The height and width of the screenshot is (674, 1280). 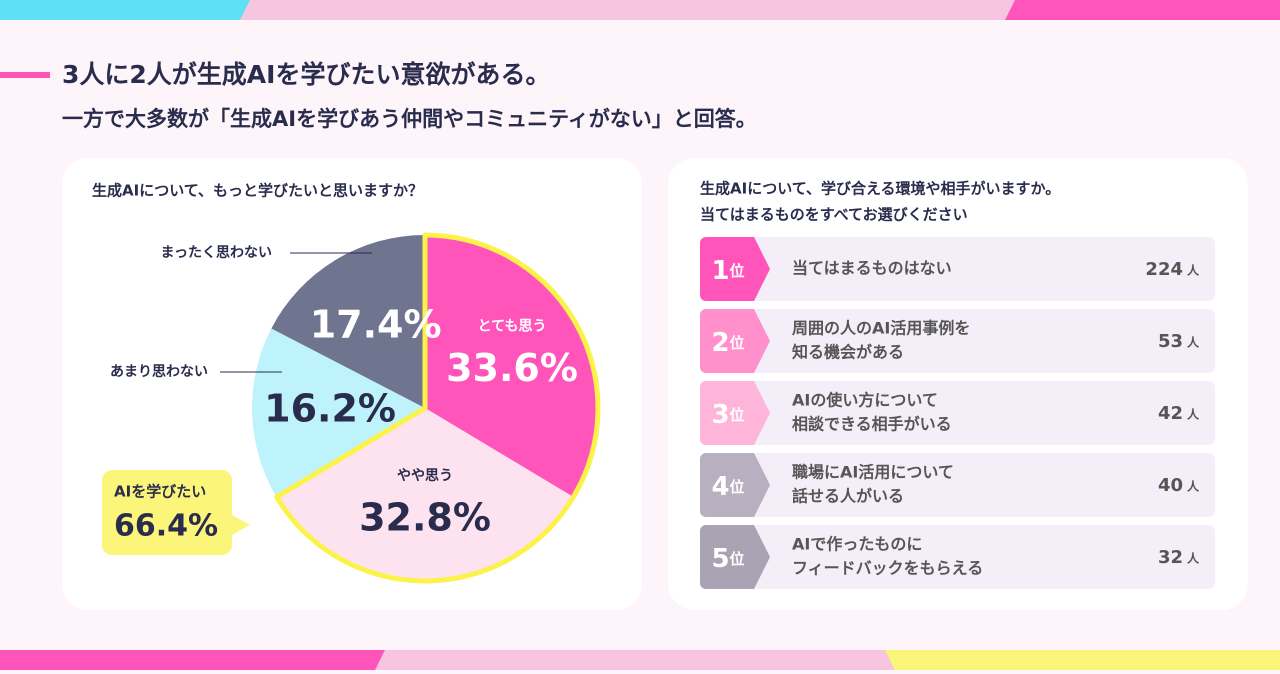 What do you see at coordinates (425, 518) in the screenshot?
I see `value-label: 32.8%` at bounding box center [425, 518].